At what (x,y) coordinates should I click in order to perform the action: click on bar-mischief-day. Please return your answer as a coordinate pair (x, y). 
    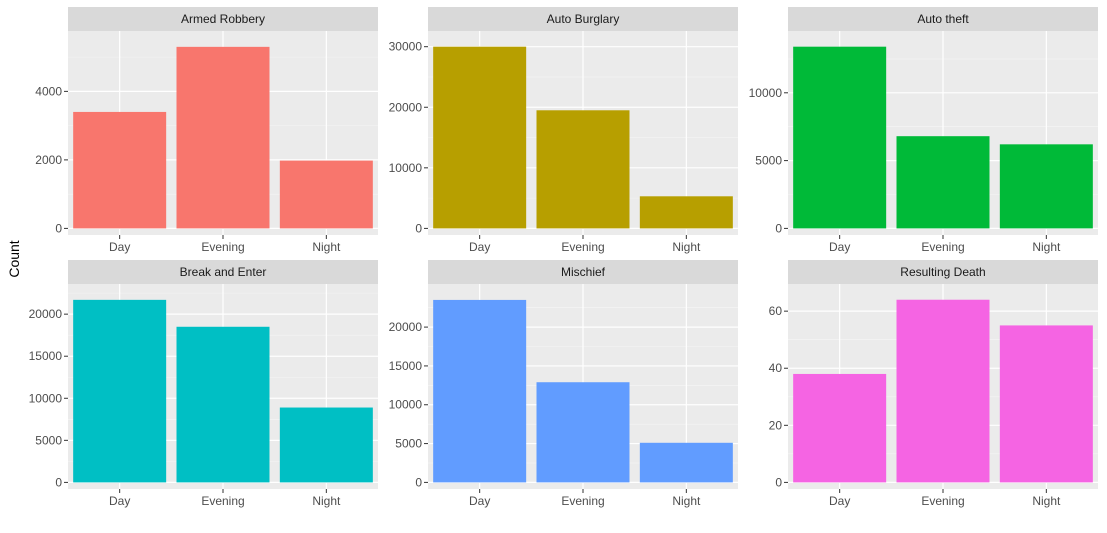
    Looking at the image, I should click on (480, 391).